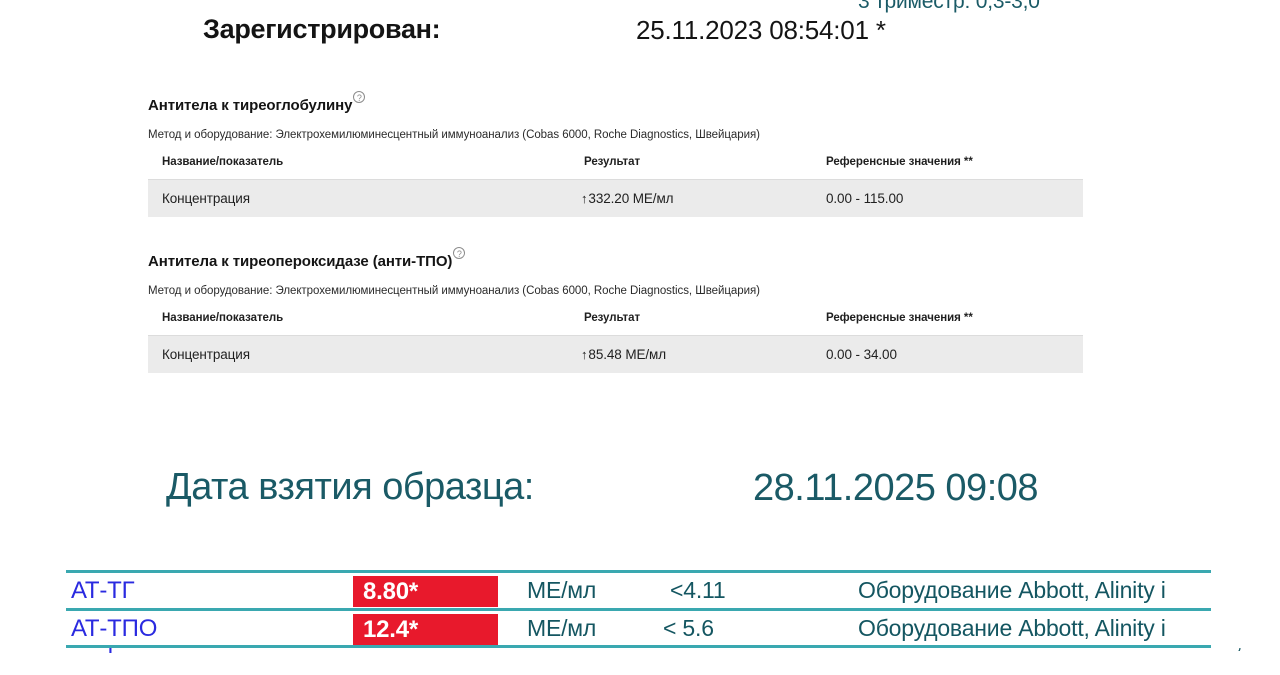  I want to click on clipped-reference-text: 3 триместр: 0,3-3,0, so click(949, 6).